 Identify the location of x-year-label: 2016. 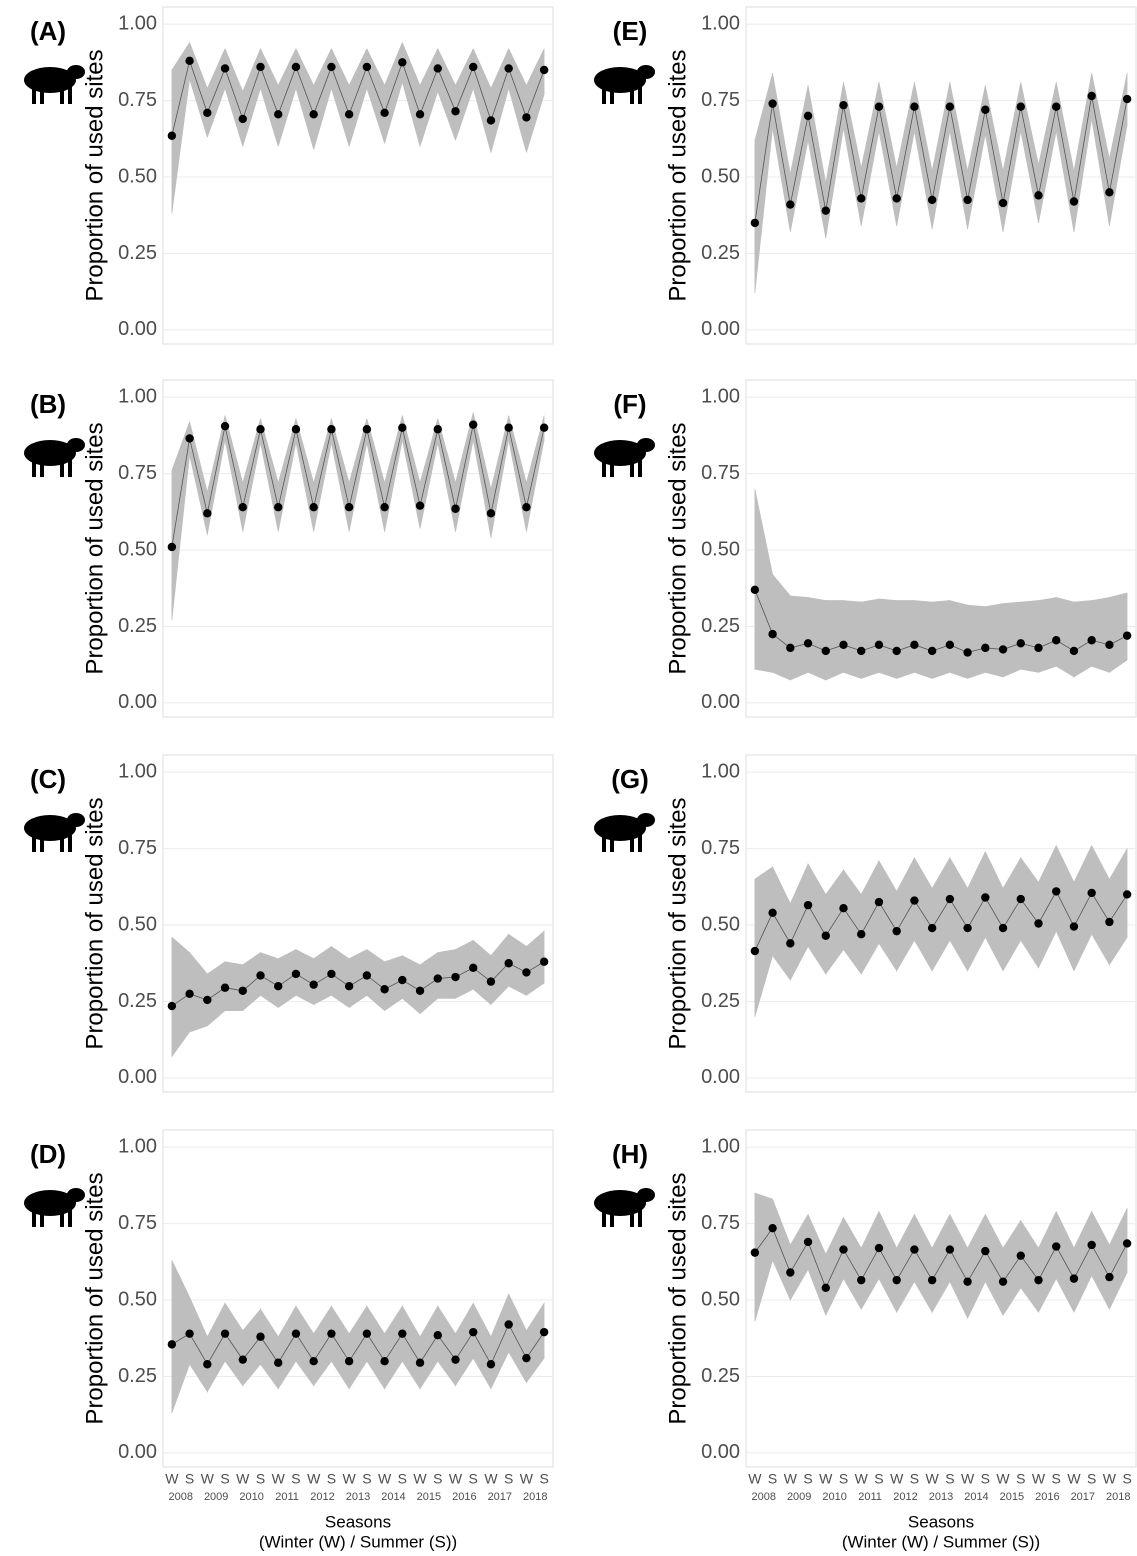
(464, 1497).